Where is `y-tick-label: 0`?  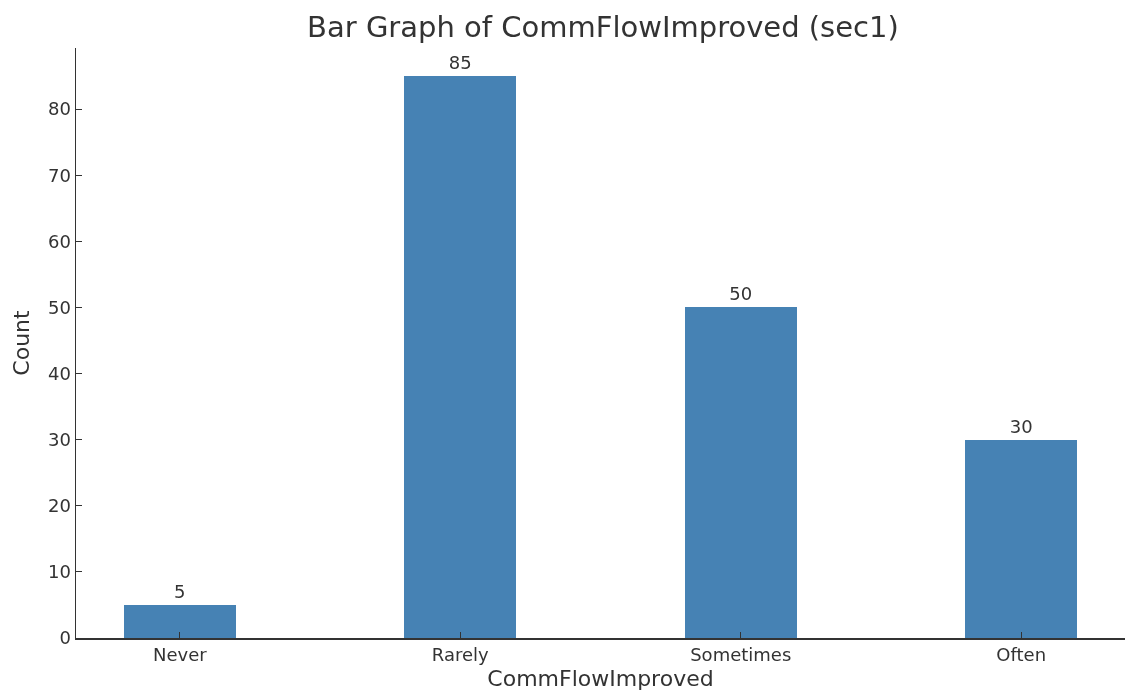
y-tick-label: 0 is located at coordinates (65, 638).